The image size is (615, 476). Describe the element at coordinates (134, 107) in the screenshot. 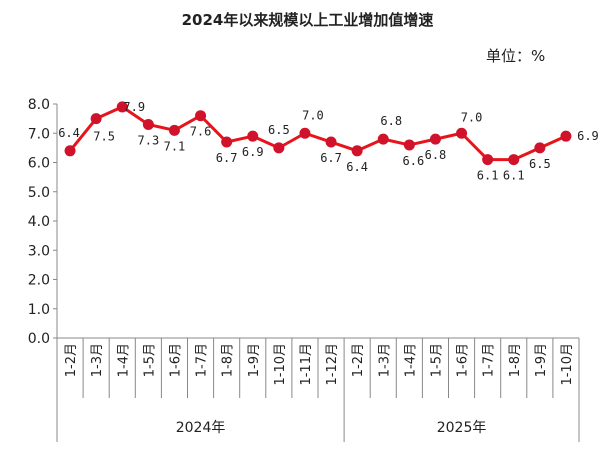

I see `data-label: 7.9` at that location.